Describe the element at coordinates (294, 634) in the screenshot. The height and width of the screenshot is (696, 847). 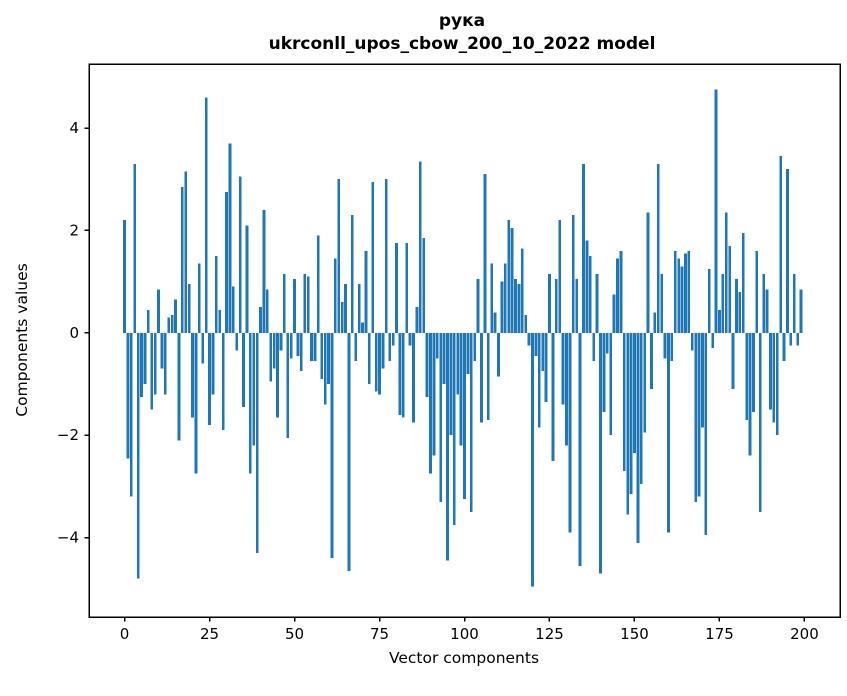
I see `x-tick-label: 50` at that location.